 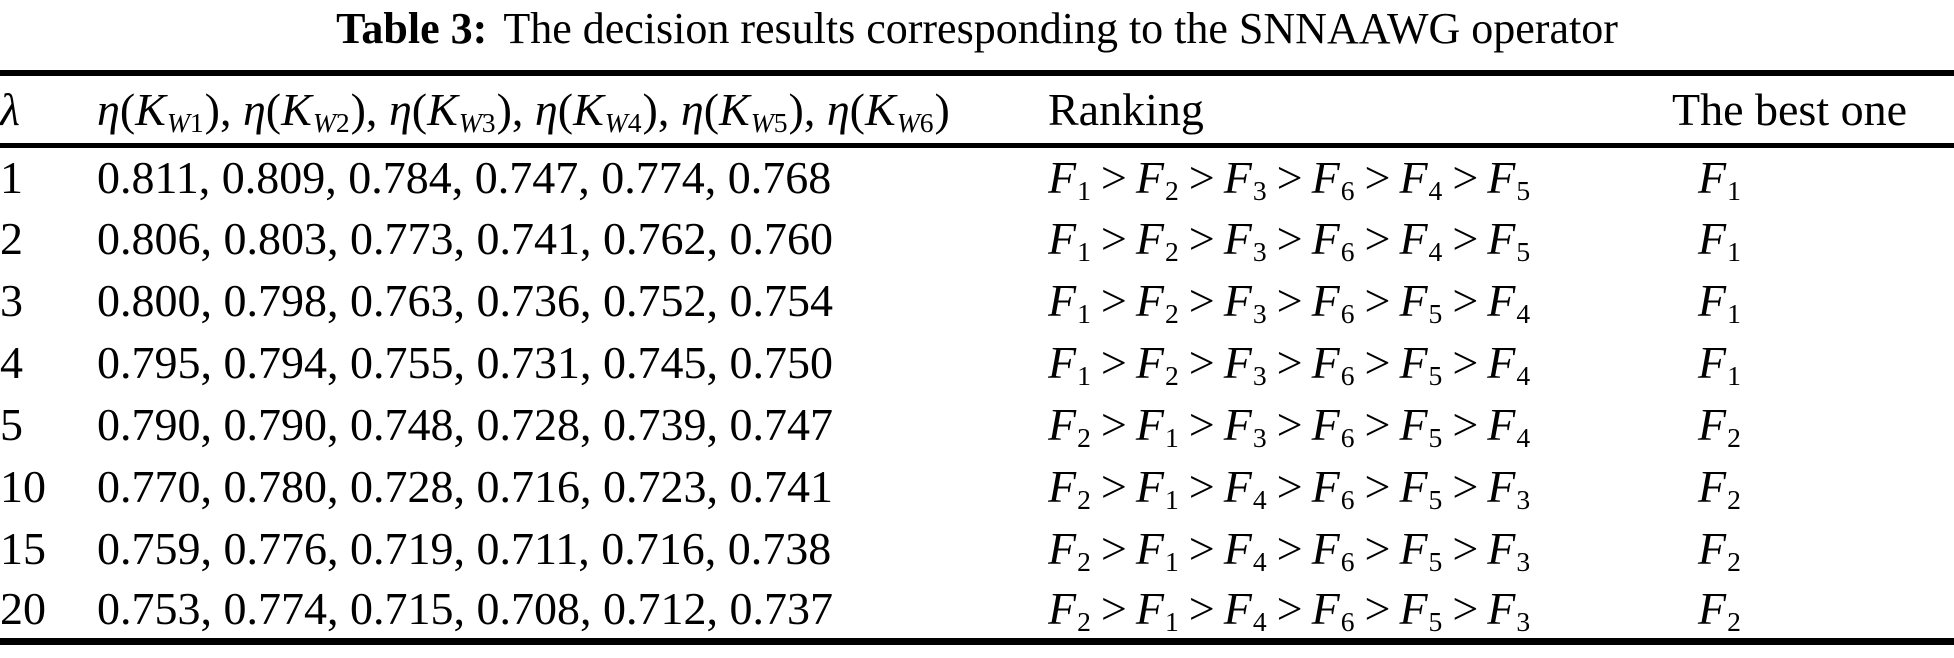 I want to click on eta-values-cell: 0.795, 0.794, 0.755, 0.731, 0.745, 0.750, so click(x=465, y=362).